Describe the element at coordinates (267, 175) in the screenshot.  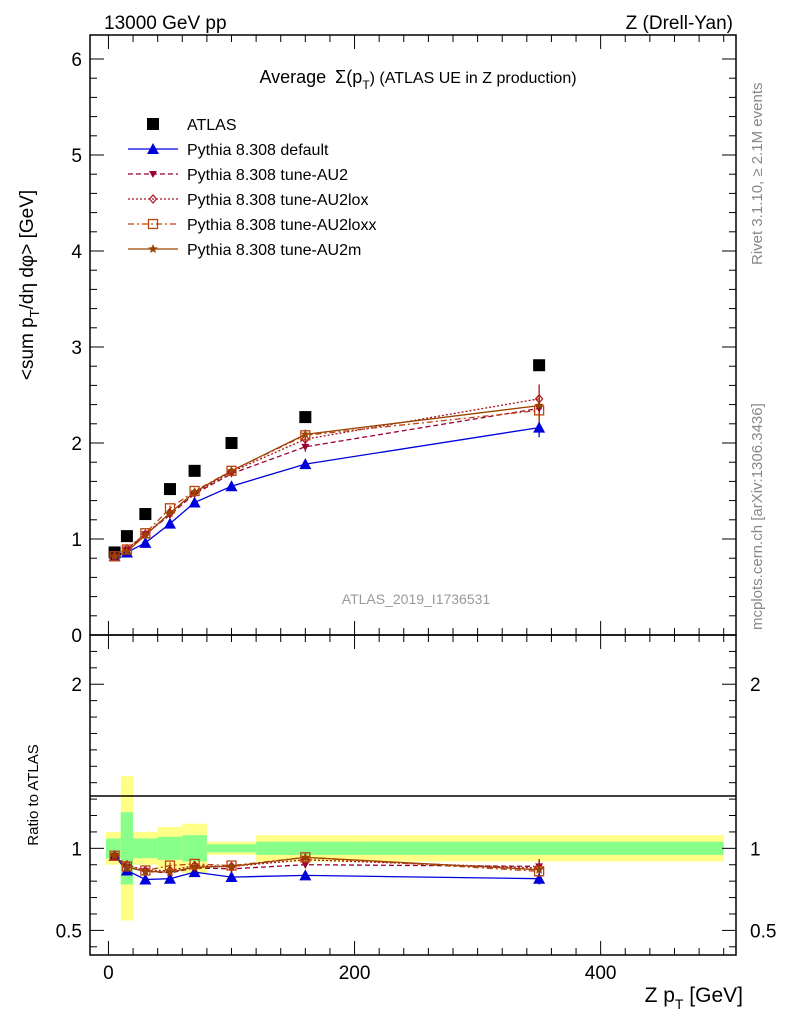
I see `legend-label-au2: Pythia 8.308 tune-AU2` at that location.